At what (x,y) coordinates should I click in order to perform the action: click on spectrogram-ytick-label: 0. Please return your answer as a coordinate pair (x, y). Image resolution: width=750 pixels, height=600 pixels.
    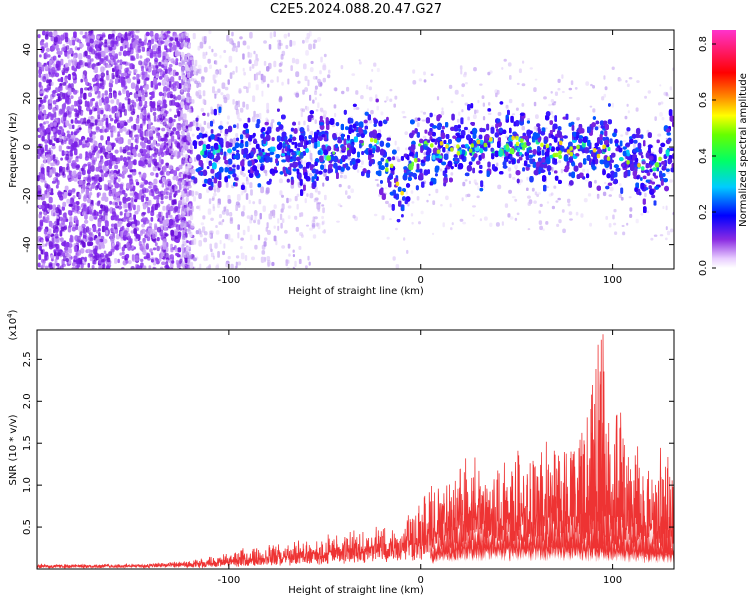
    Looking at the image, I should click on (27, 147).